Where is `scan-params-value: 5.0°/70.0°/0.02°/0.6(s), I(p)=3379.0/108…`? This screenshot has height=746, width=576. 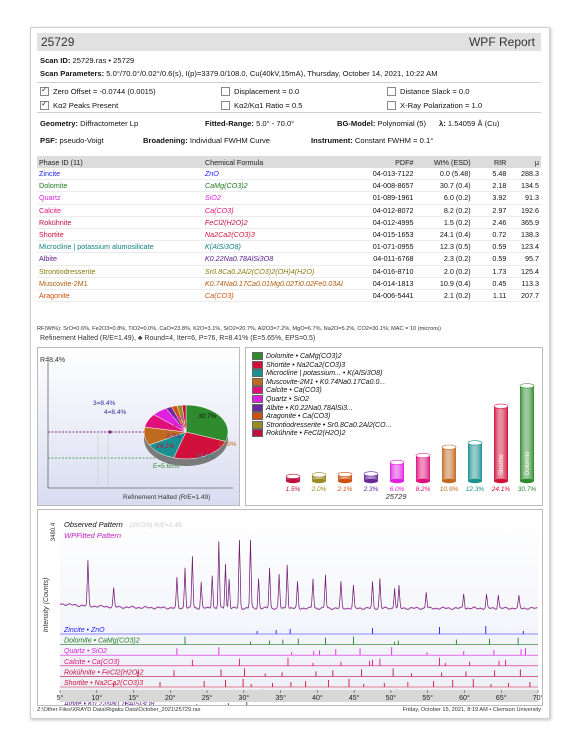
scan-params-value: 5.0°/70.0°/0.02°/0.6(s), I(p)=3379.0/108… is located at coordinates (272, 73).